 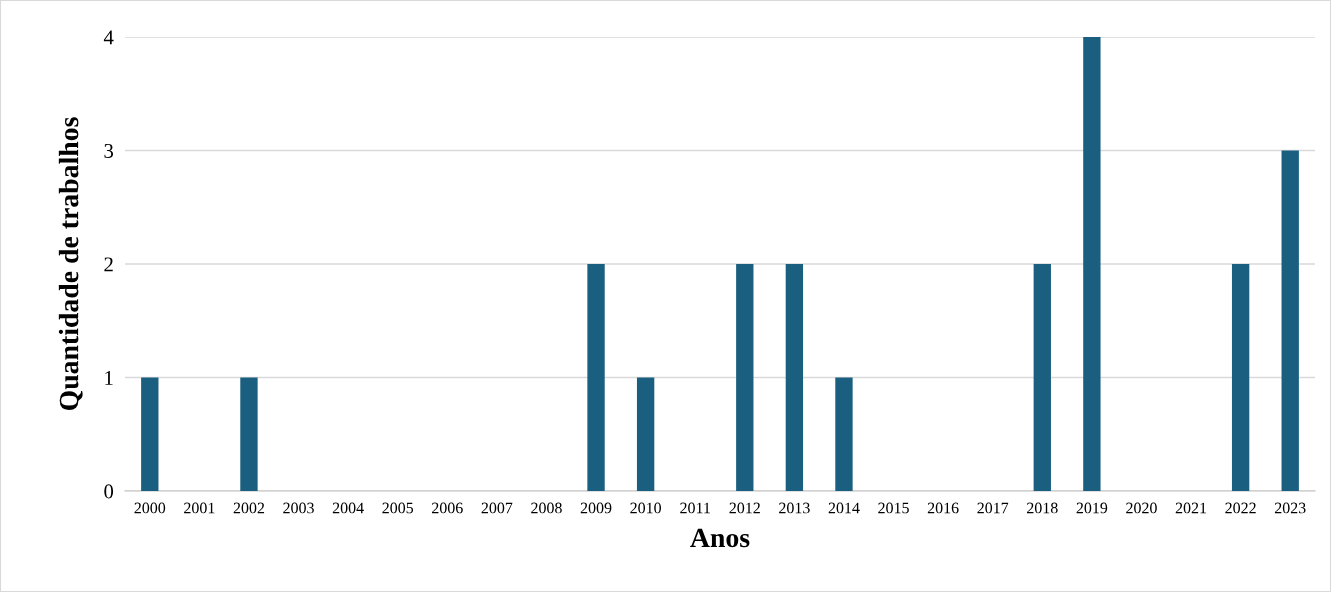 What do you see at coordinates (1240, 508) in the screenshot?
I see `x-tick-label: 2022` at bounding box center [1240, 508].